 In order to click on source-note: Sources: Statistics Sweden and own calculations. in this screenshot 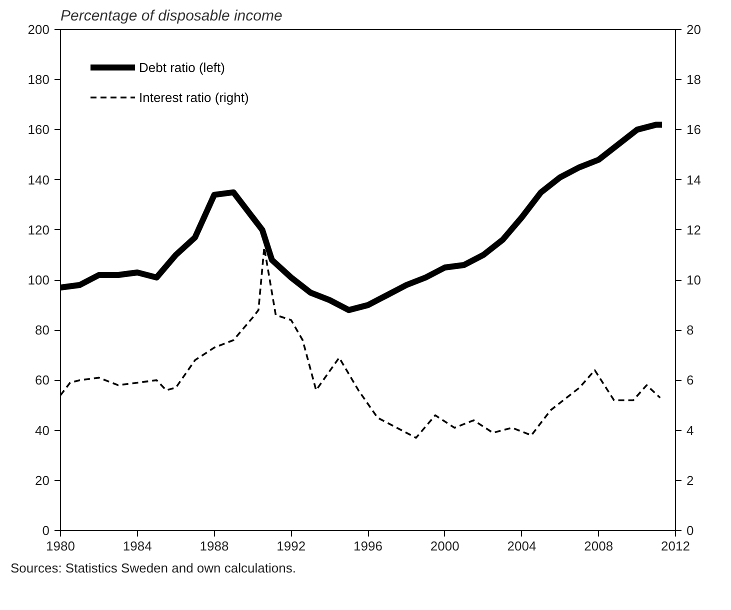, I will do `click(153, 568)`.